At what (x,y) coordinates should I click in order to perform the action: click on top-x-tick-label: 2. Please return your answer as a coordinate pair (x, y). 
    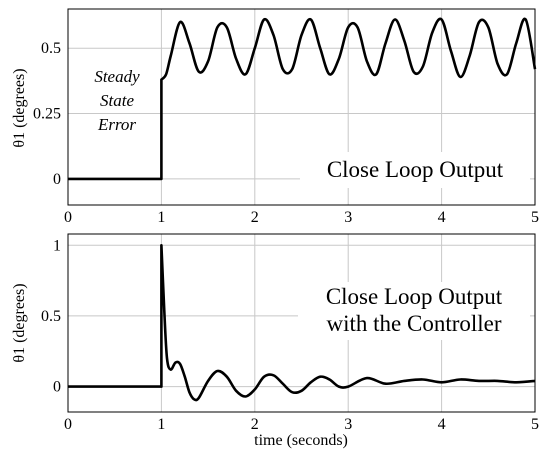
    Looking at the image, I should click on (255, 217).